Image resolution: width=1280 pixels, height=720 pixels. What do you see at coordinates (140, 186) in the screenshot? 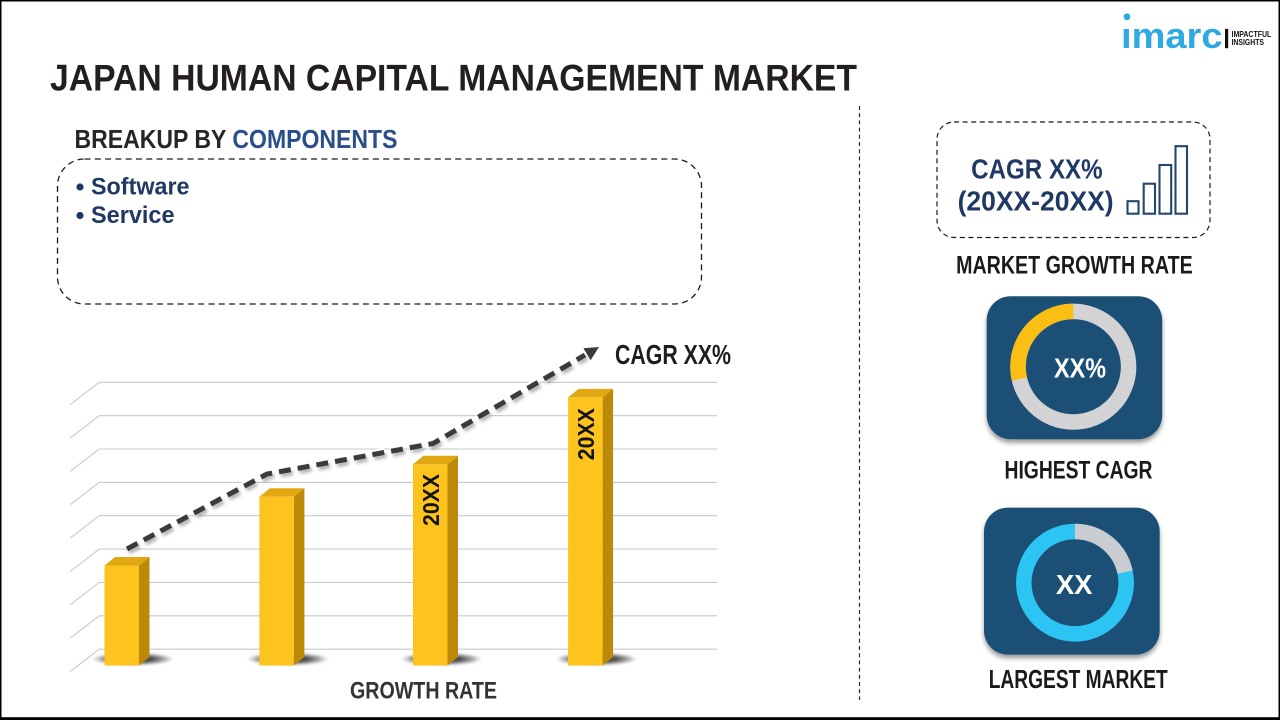
I see `svg-text: Software` at bounding box center [140, 186].